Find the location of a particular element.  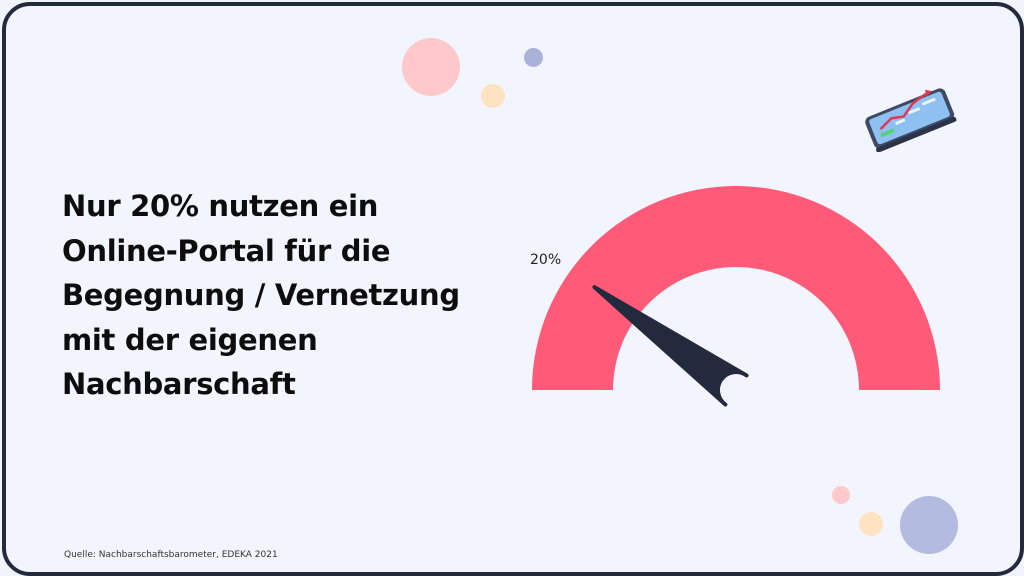

gauge-needle is located at coordinates (670, 346).